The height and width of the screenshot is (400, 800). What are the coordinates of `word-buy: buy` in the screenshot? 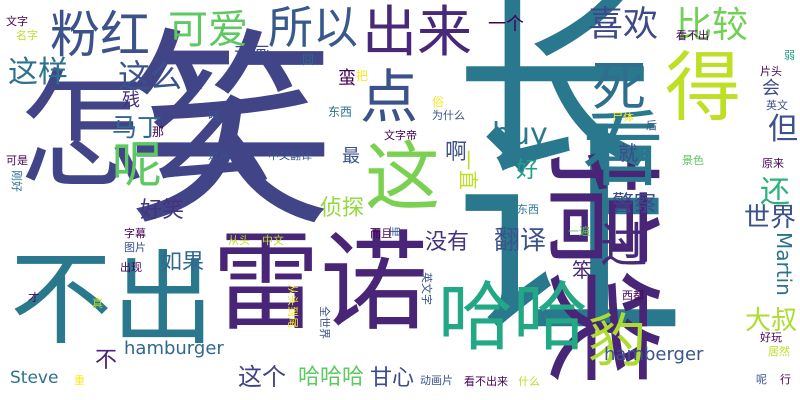 It's located at (520, 134).